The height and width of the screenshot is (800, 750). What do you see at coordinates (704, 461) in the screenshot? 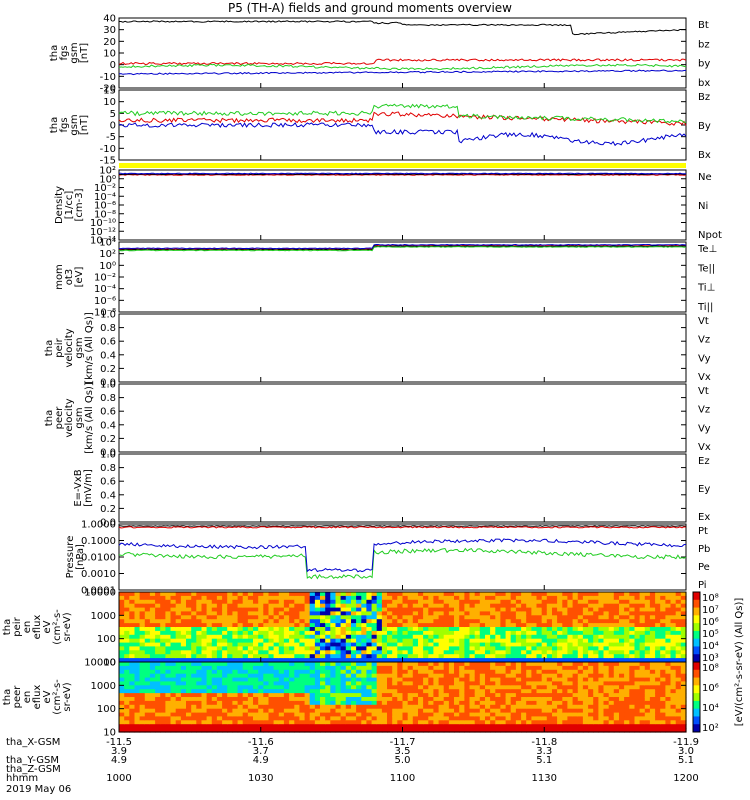
I see `legend-efield-0: Ez` at bounding box center [704, 461].